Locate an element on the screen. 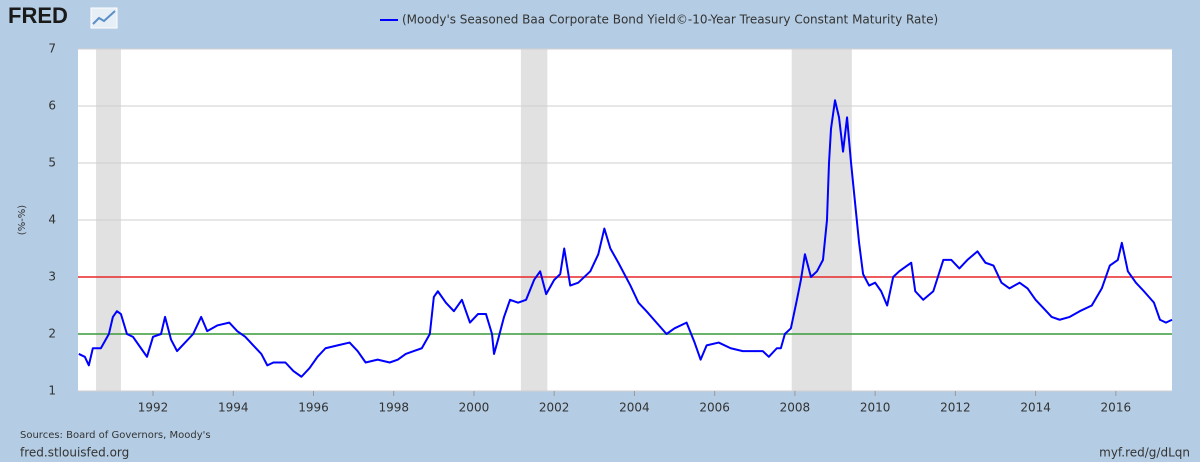 The image size is (1200, 462). y-tick-label: 1 is located at coordinates (52, 391).